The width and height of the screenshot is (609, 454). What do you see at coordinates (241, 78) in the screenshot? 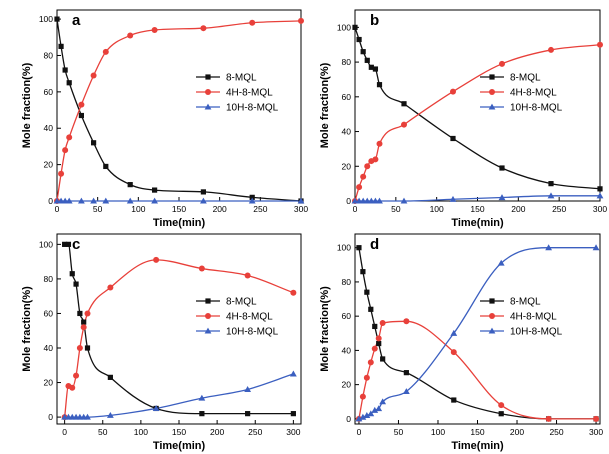
I see `legend-label: 8-MQL` at bounding box center [241, 78].